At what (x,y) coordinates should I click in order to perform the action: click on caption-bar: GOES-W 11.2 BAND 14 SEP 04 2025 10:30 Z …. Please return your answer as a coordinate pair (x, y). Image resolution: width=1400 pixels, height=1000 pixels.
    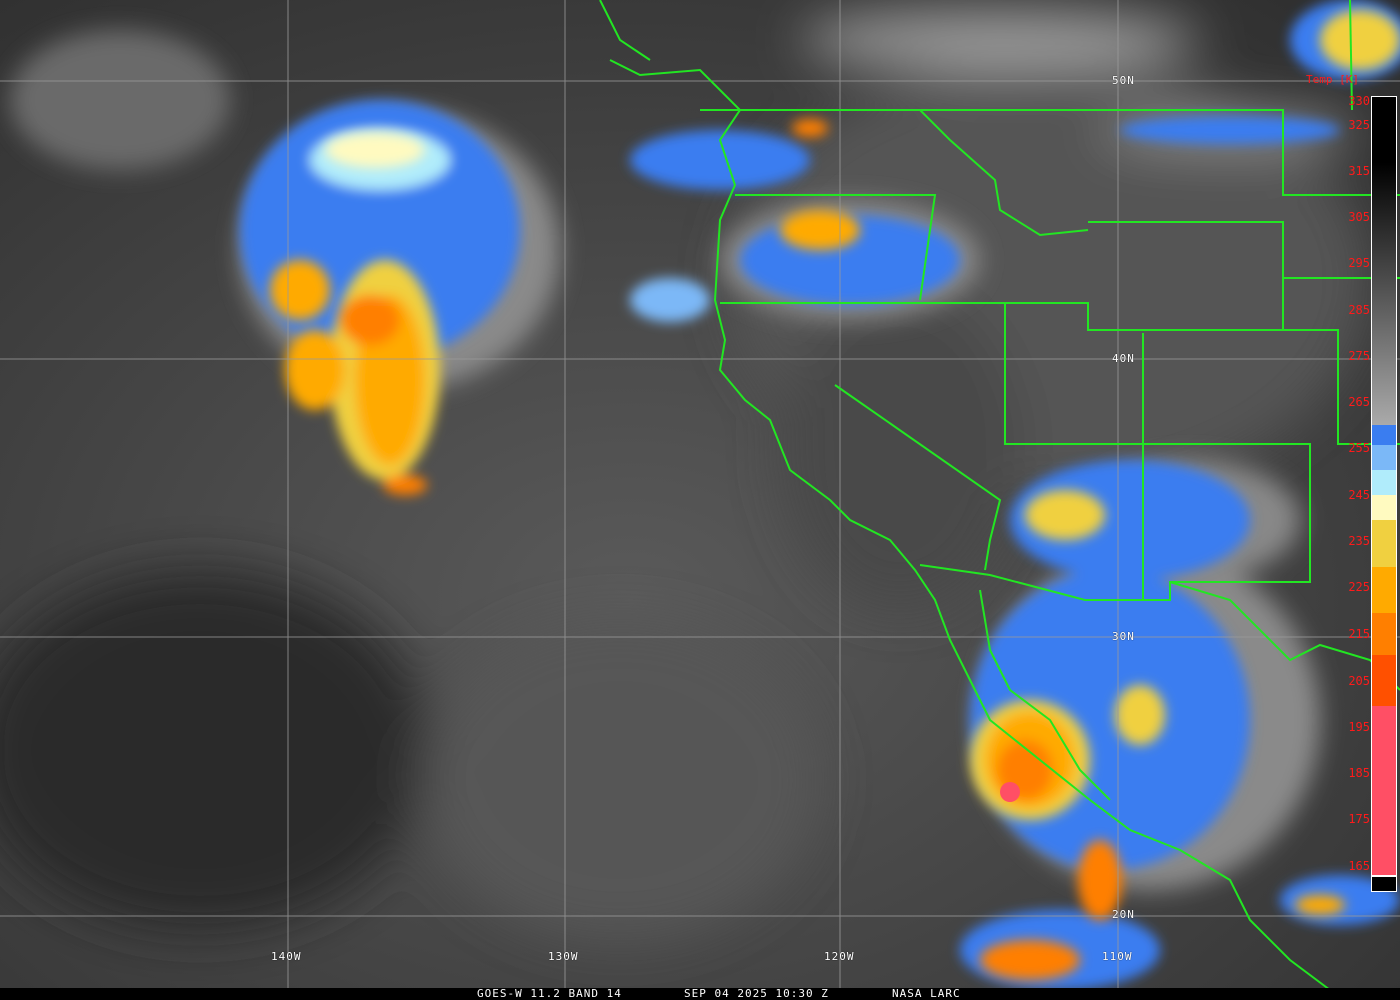
    Looking at the image, I should click on (700, 994).